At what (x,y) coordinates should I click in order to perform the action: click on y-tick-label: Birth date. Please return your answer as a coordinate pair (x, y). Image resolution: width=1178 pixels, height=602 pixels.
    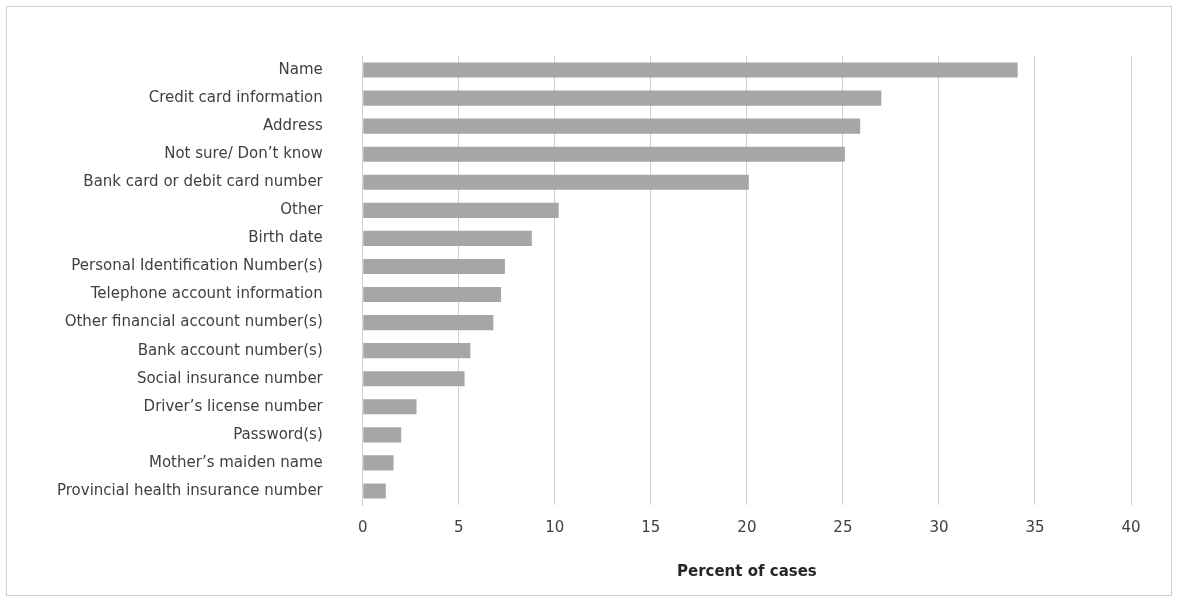
    Looking at the image, I should click on (285, 237).